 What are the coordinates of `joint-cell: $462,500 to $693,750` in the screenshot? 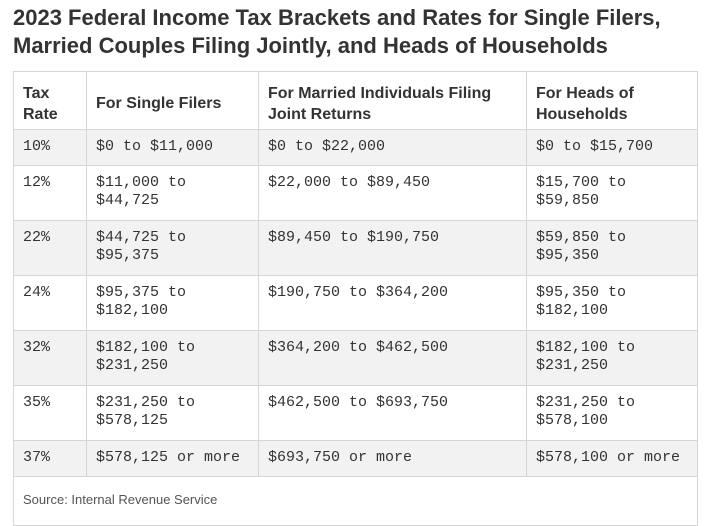 It's located at (392, 413).